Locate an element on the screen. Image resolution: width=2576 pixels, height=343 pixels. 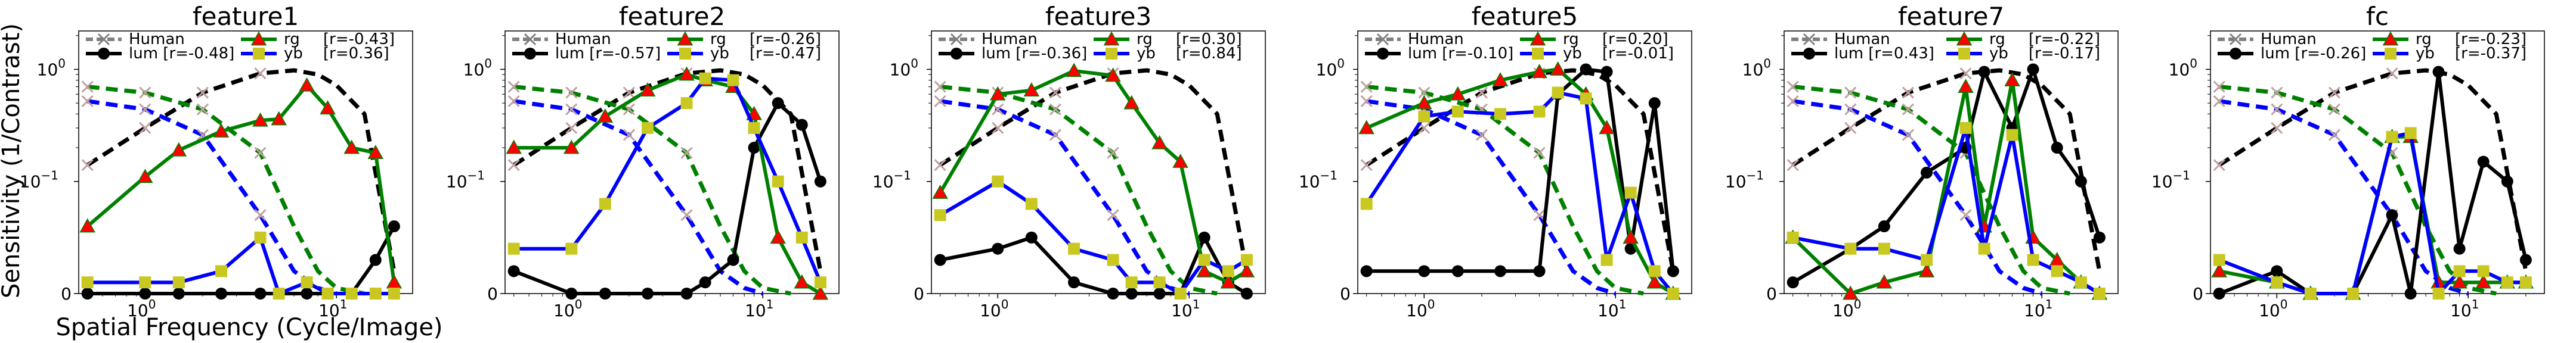
legend-yb-corr: [r=0.84] is located at coordinates (1209, 54).